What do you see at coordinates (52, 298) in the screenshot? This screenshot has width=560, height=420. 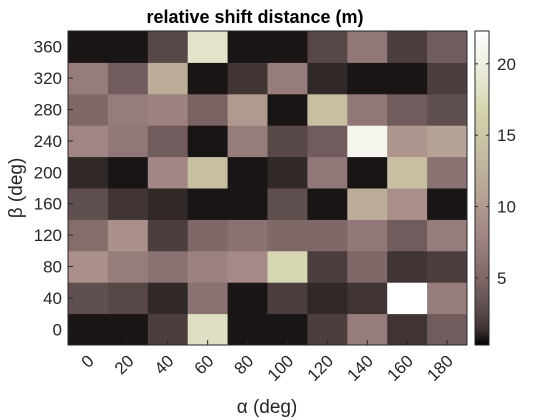 I see `y-tick-label: 40` at bounding box center [52, 298].